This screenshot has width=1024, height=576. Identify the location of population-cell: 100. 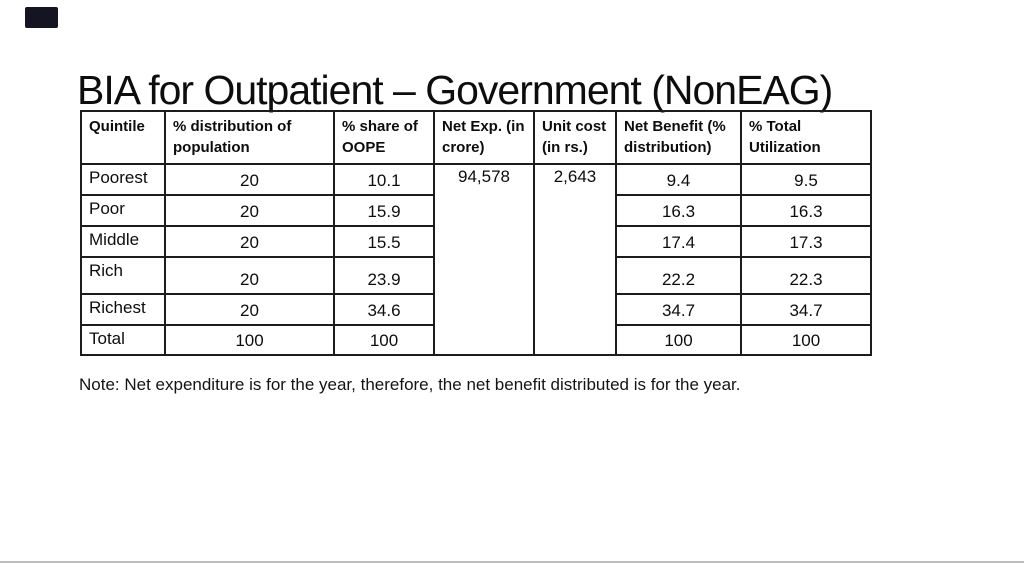
(249, 340).